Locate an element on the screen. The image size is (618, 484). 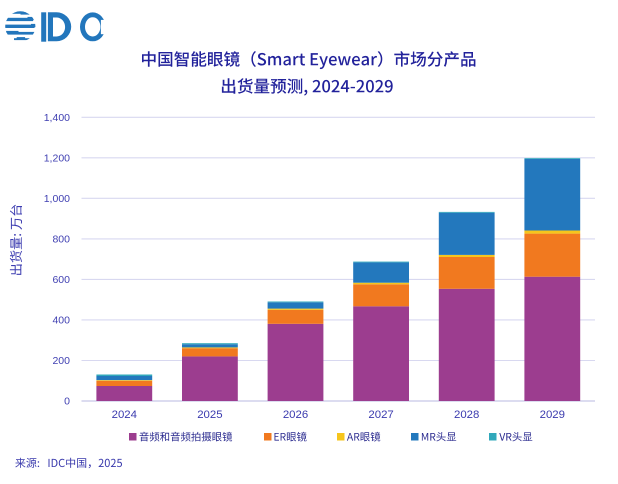
svg-text: 1,400 is located at coordinates (57, 118).